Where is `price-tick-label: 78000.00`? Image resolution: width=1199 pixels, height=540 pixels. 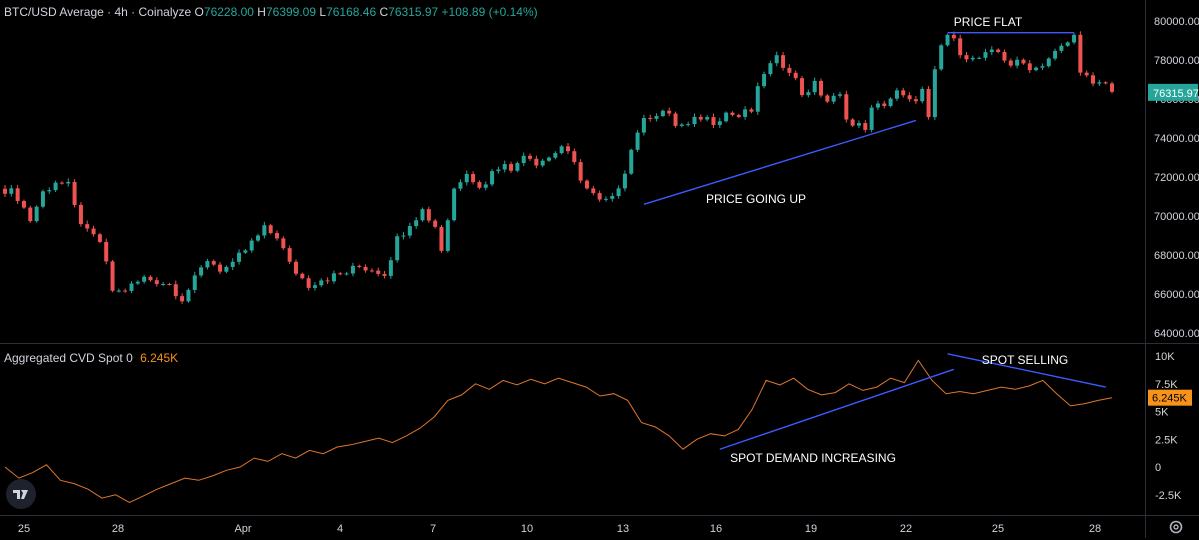
price-tick-label: 78000.00 is located at coordinates (1176, 61).